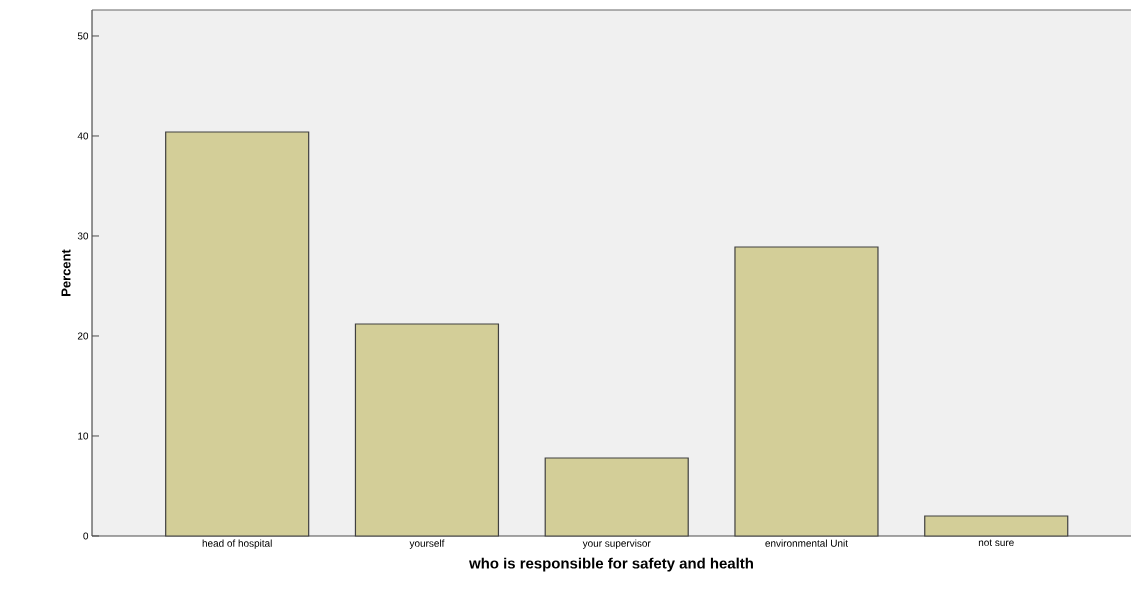 Image resolution: width=1140 pixels, height=596 pixels. What do you see at coordinates (83, 436) in the screenshot?
I see `y-tick-label: 10` at bounding box center [83, 436].